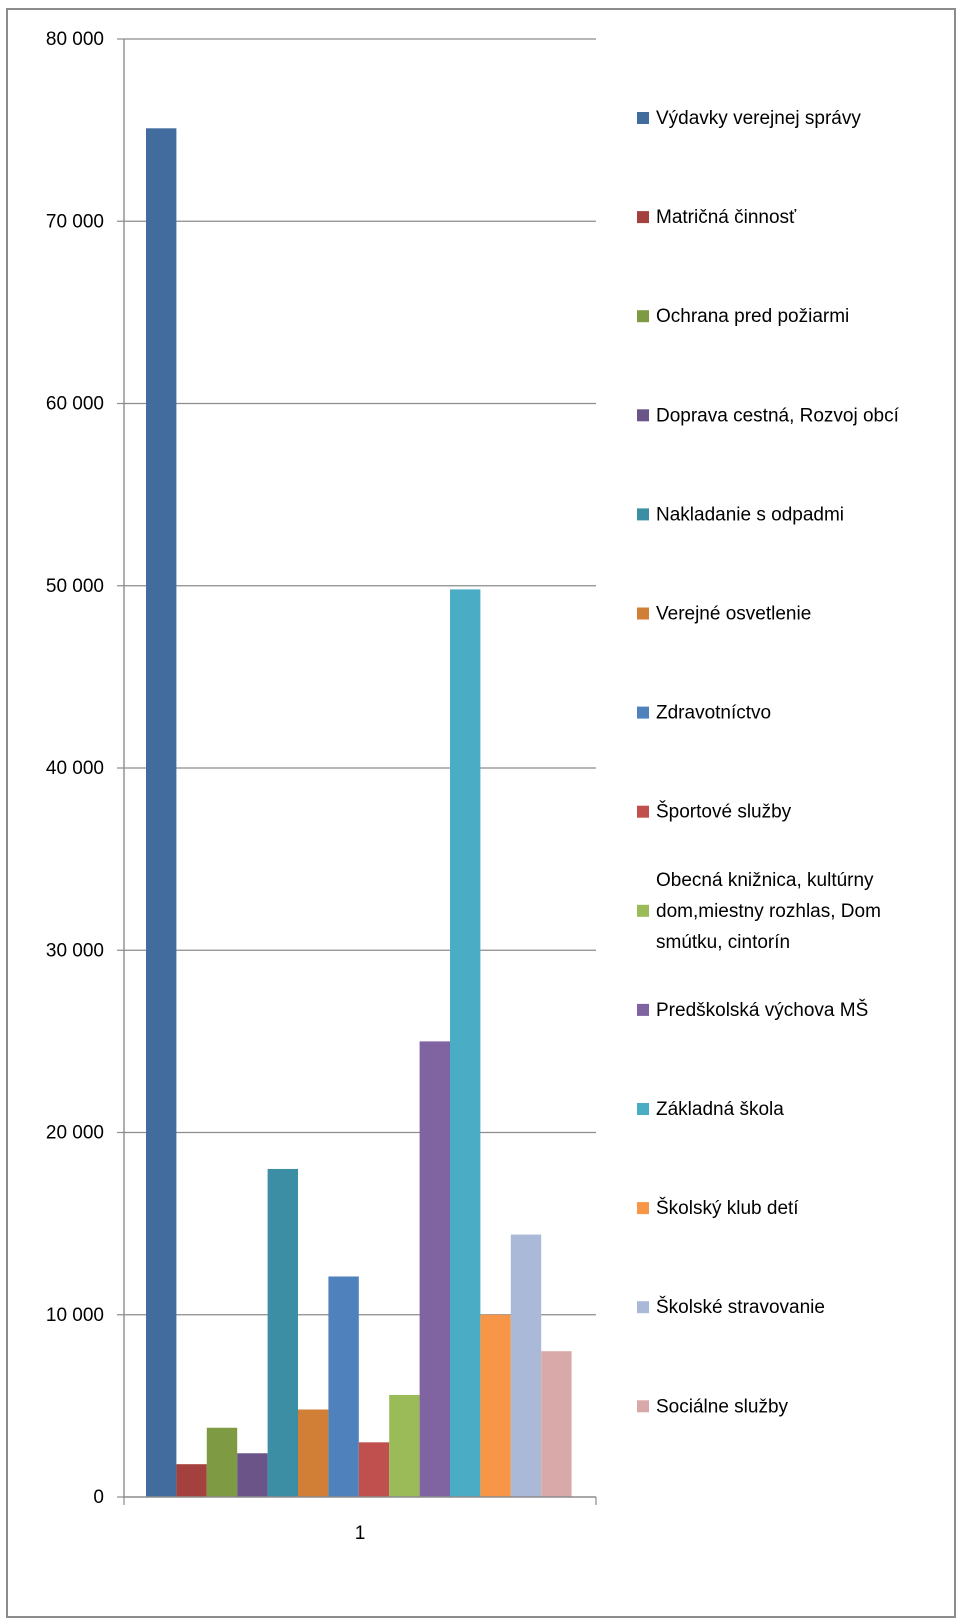 The image size is (963, 1621). What do you see at coordinates (713, 713) in the screenshot?
I see `legend-label: Zdravotníctvo` at bounding box center [713, 713].